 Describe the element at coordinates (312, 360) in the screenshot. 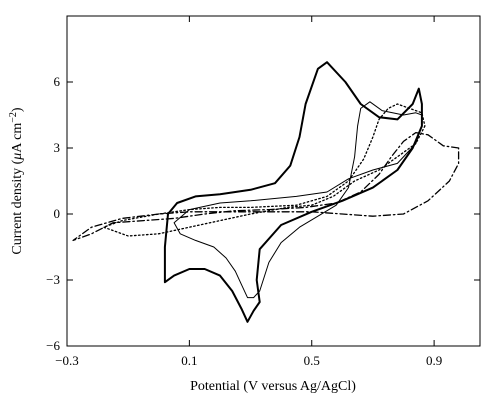

I see `x-tick-label: 0.5` at that location.